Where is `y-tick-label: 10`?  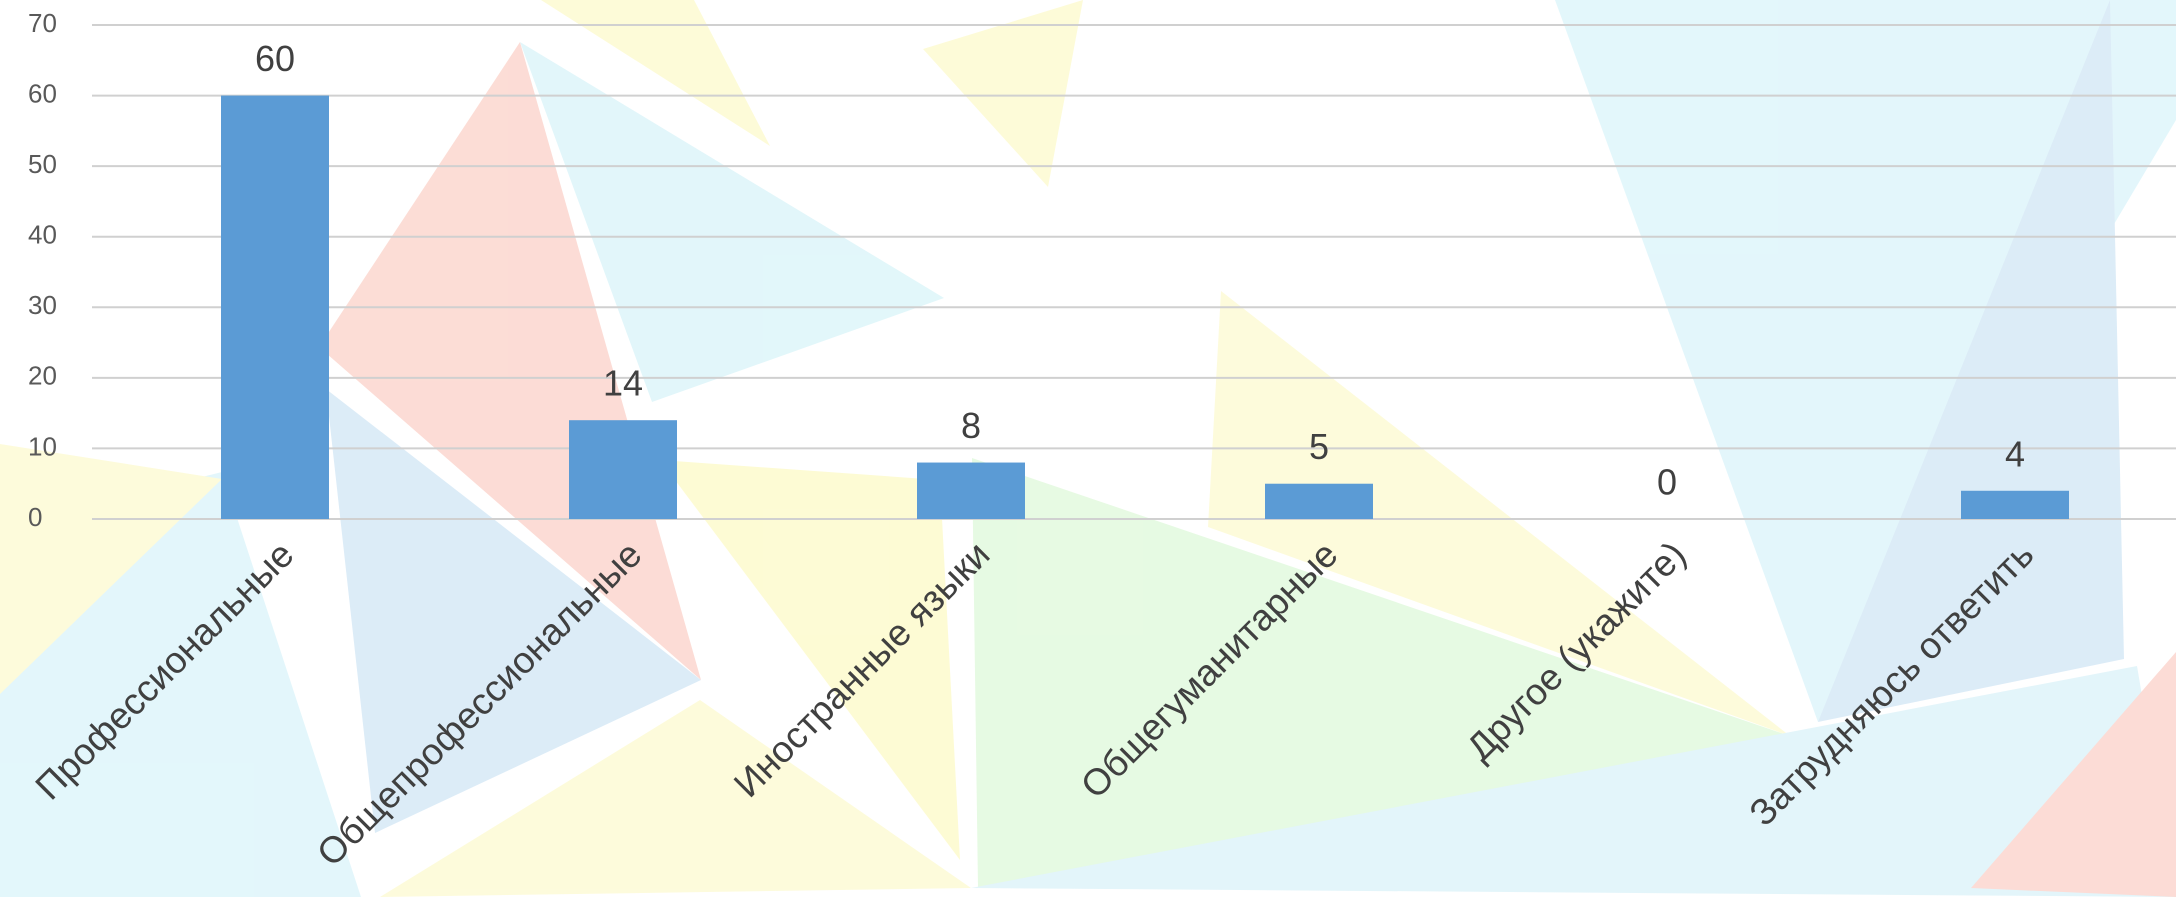 y-tick-label: 10 is located at coordinates (42, 446).